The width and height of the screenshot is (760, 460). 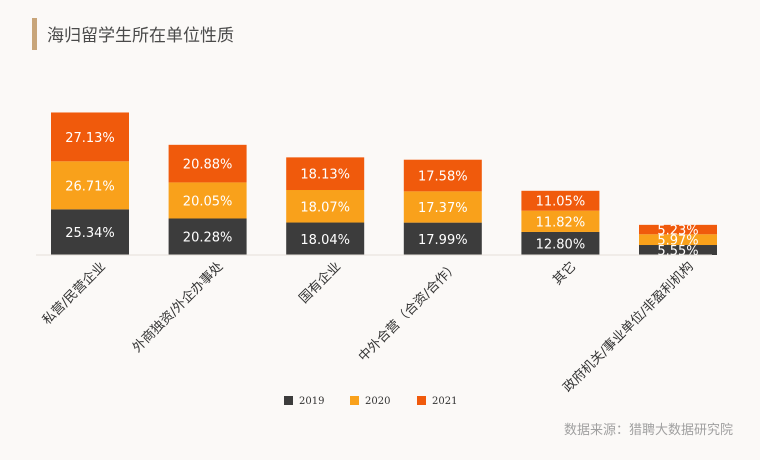 I want to click on bar-label-2019-2: 18.04%, so click(x=325, y=240).